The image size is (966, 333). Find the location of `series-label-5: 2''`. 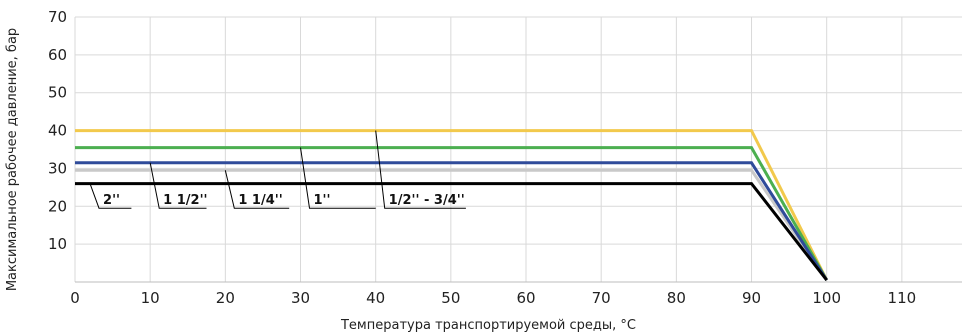

series-label-5: 2'' is located at coordinates (111, 200).